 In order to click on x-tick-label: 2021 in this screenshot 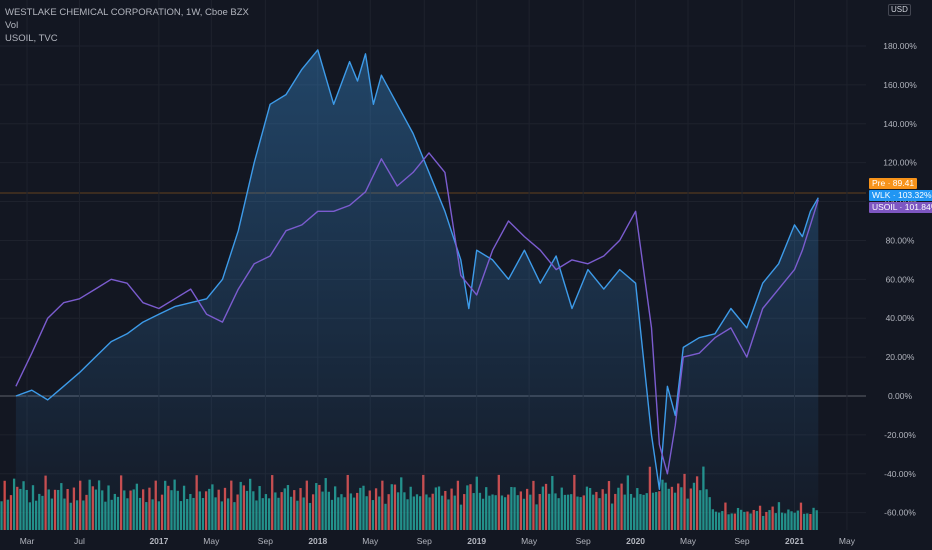, I will do `click(794, 541)`.